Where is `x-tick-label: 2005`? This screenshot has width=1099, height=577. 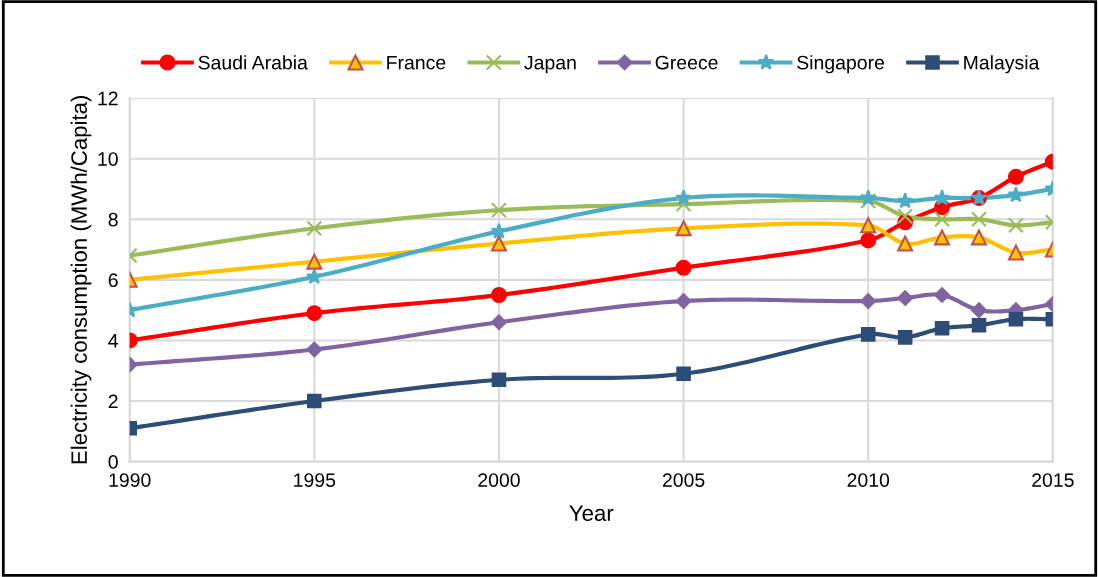 x-tick-label: 2005 is located at coordinates (683, 480).